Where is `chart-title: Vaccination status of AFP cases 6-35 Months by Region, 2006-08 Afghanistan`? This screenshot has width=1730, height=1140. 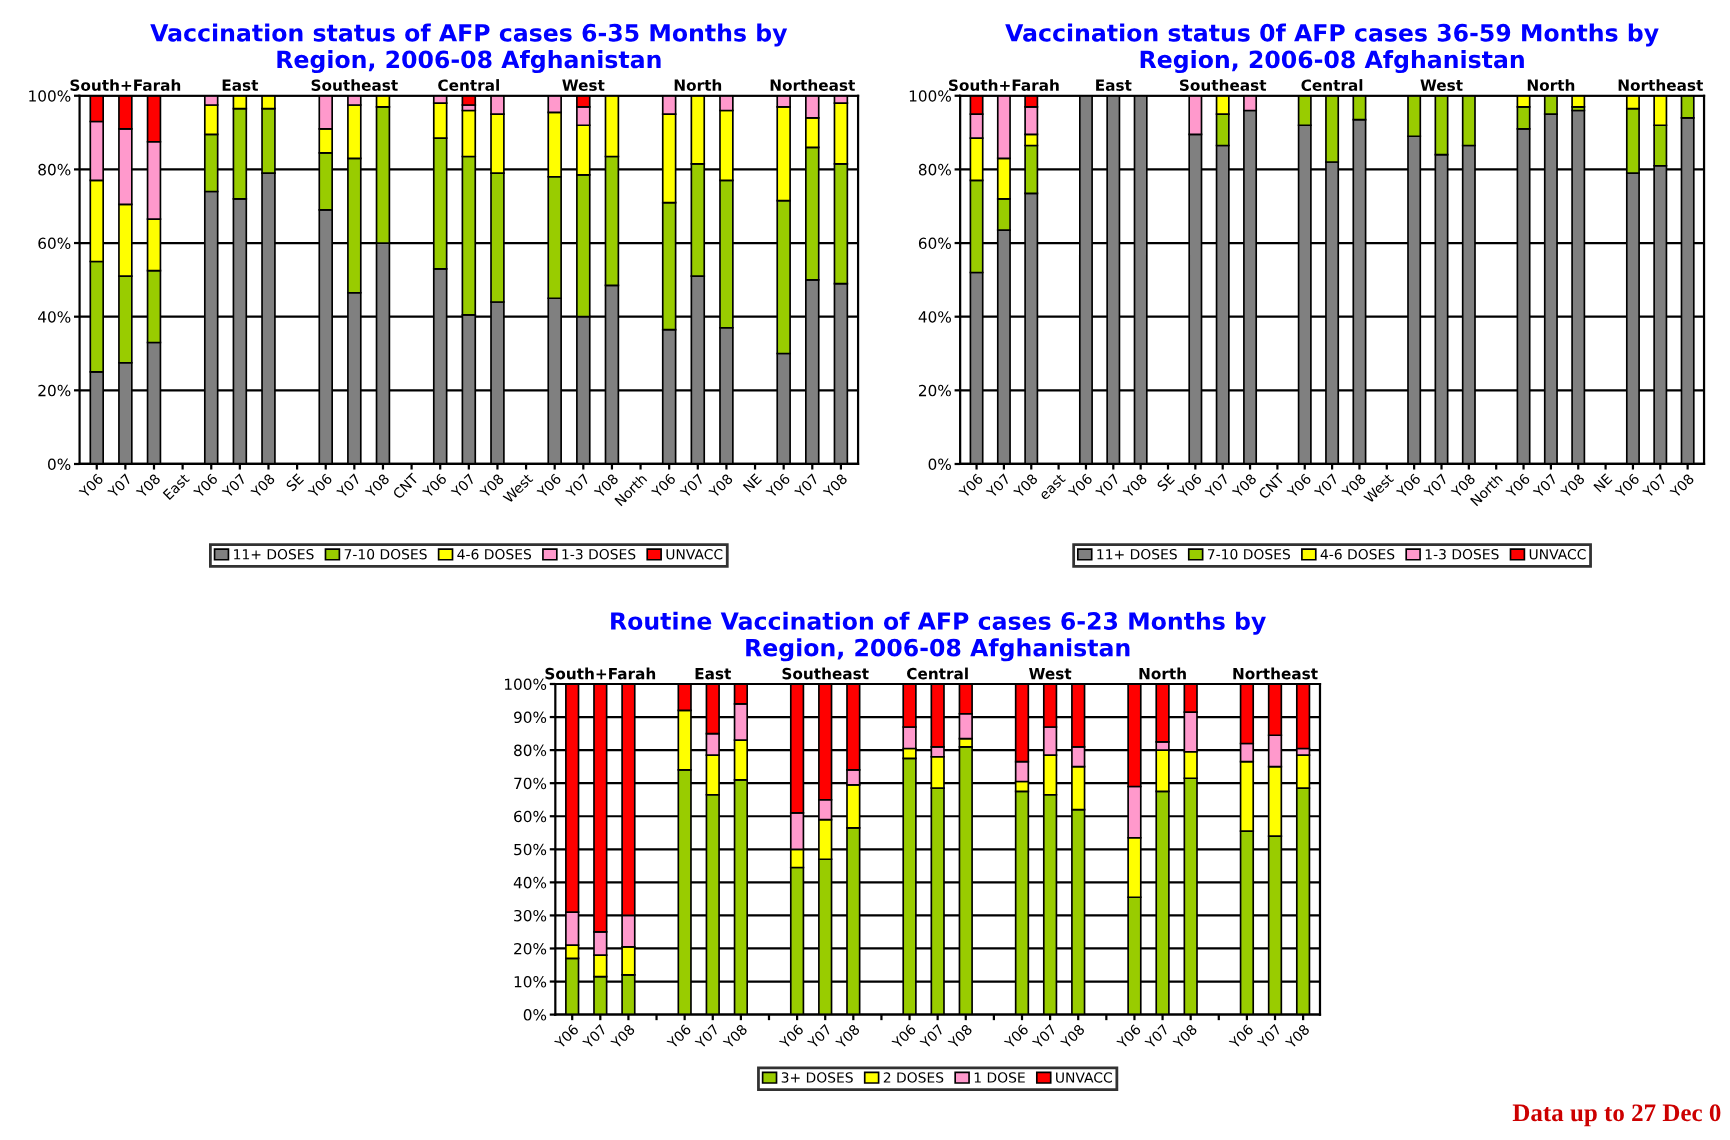 chart-title: Vaccination status of AFP cases 6-35 Months by Region, 2006-08 Afghanistan is located at coordinates (469, 48).